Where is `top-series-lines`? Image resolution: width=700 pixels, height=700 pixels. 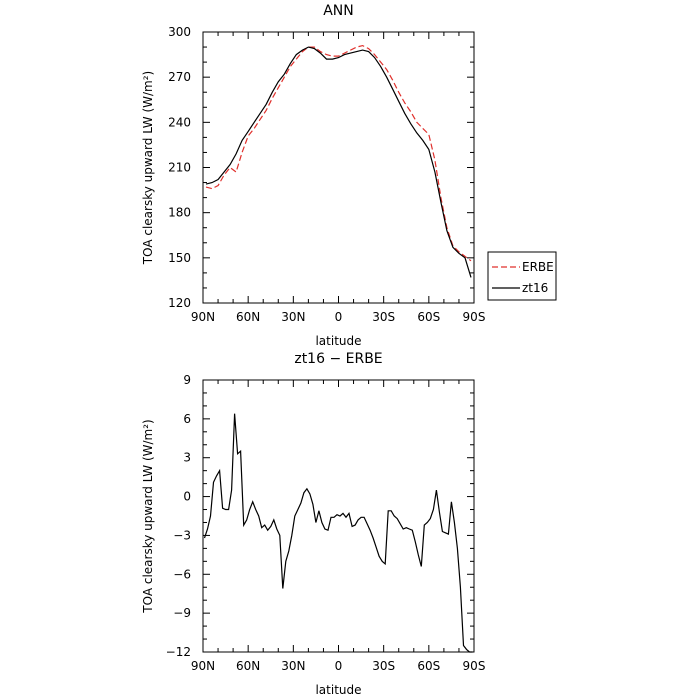
top-series-lines is located at coordinates (338, 161).